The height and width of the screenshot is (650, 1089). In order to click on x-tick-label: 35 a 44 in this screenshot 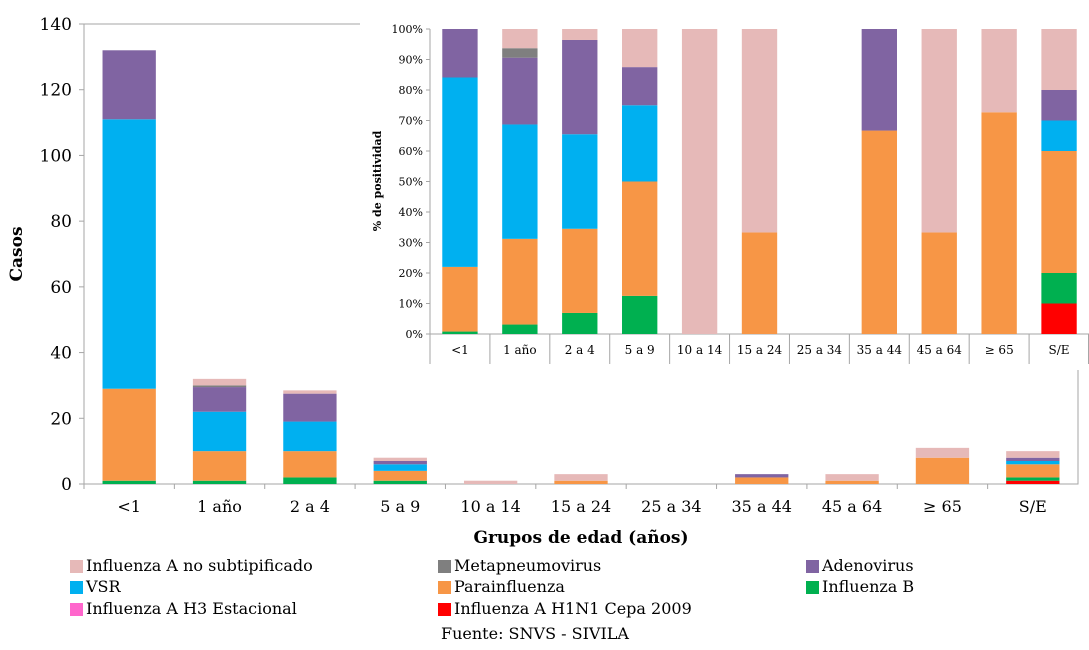, I will do `click(762, 506)`.